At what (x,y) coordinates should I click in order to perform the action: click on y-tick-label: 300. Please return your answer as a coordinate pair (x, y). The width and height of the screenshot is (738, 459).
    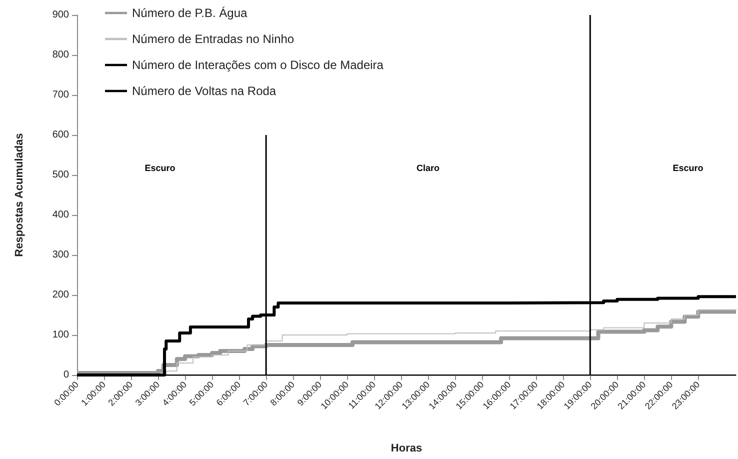
    Looking at the image, I should click on (61, 255).